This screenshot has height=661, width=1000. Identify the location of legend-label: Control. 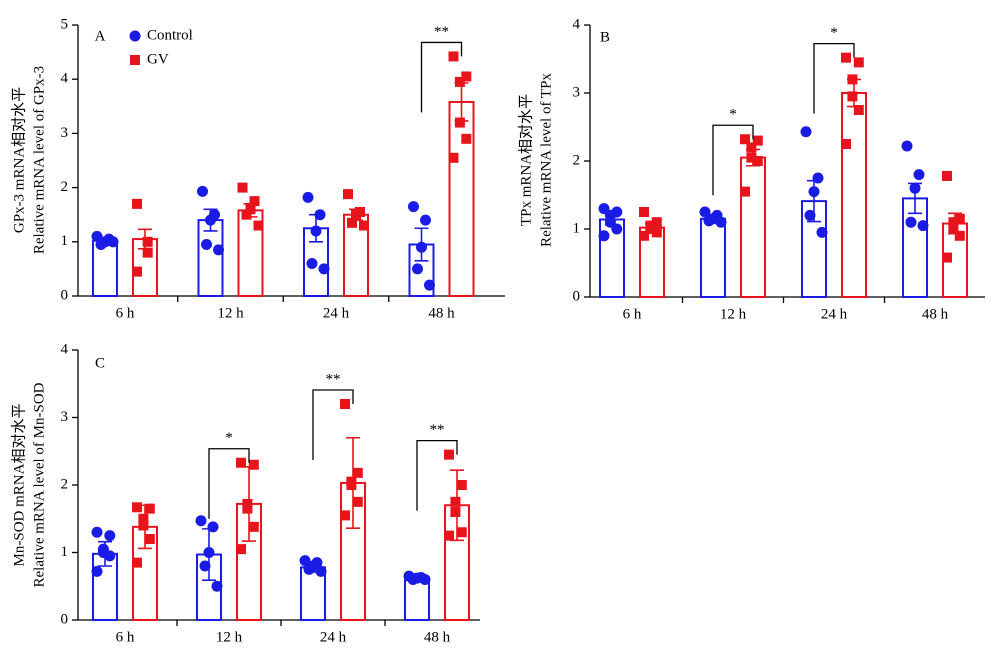
(170, 35).